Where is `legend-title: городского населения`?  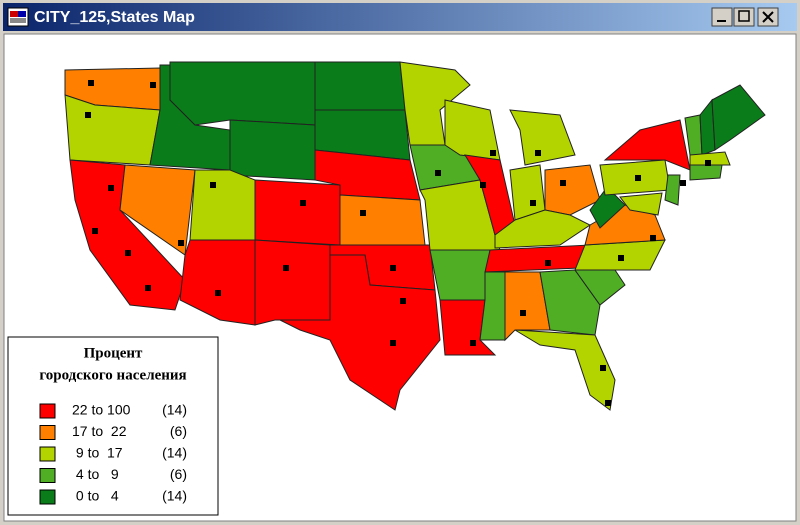 legend-title: городского населения is located at coordinates (112, 375).